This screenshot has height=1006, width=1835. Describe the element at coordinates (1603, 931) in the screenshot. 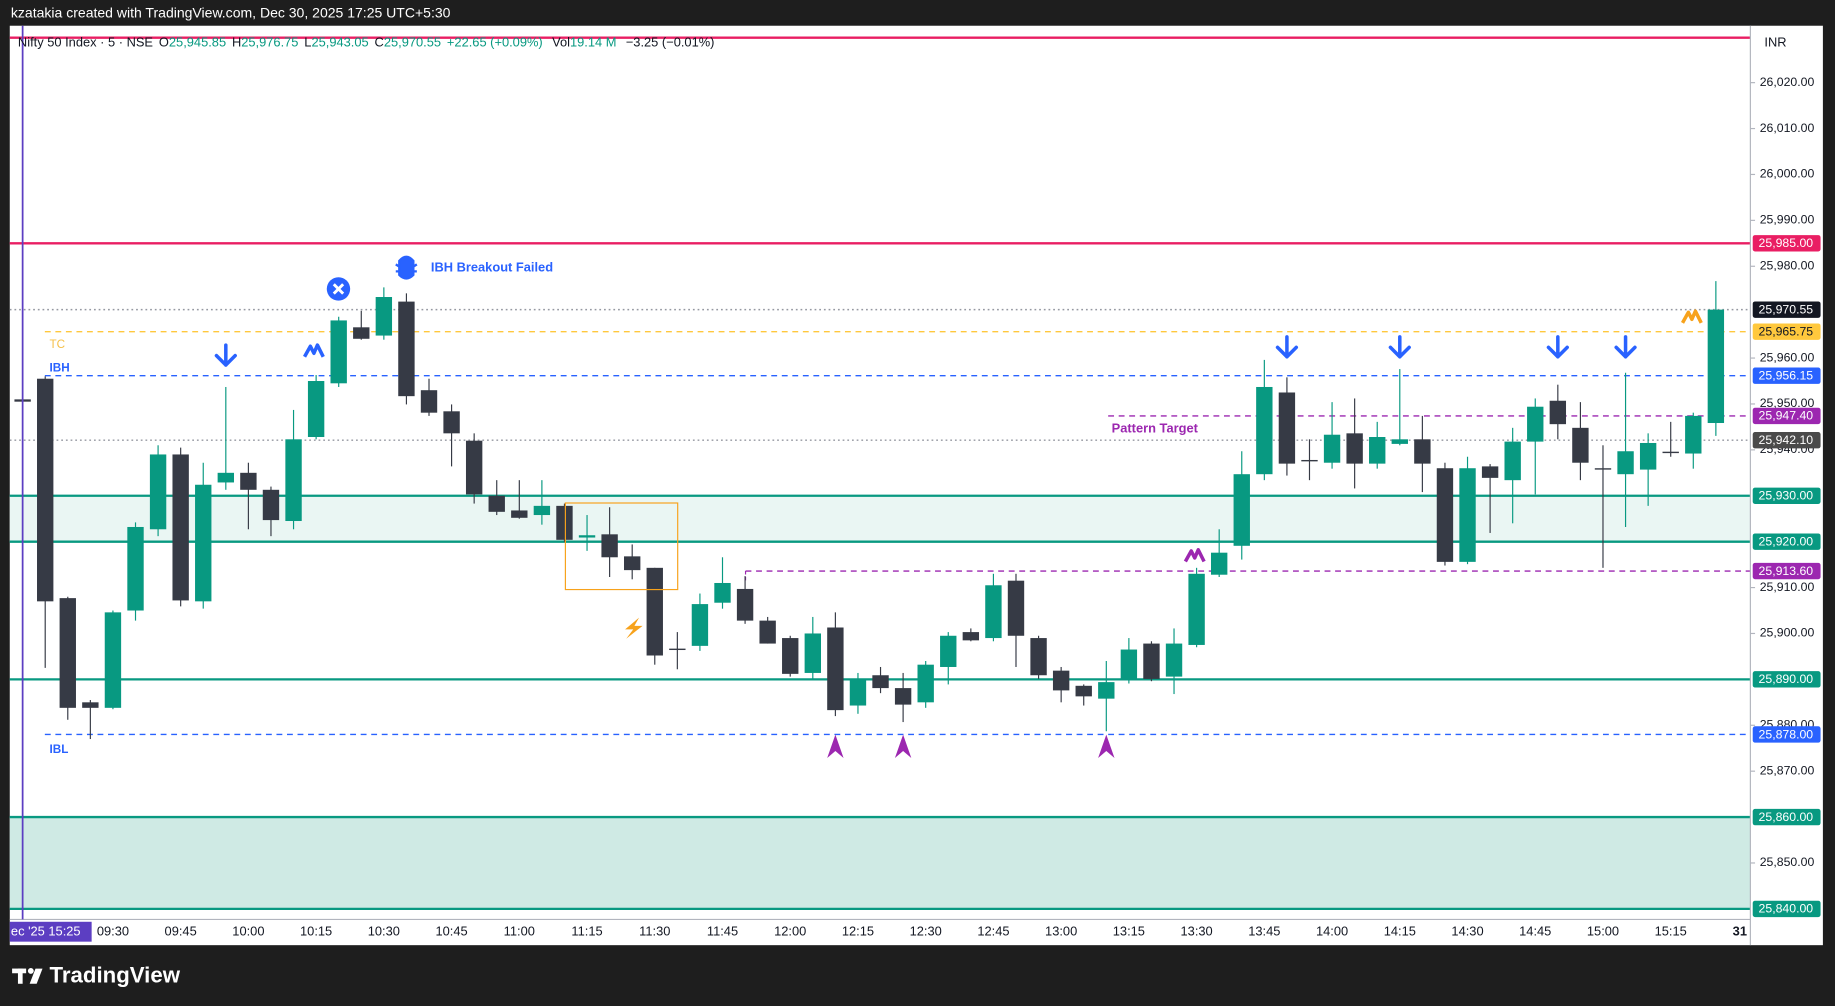

I see `x-tick-label: 15:00` at that location.